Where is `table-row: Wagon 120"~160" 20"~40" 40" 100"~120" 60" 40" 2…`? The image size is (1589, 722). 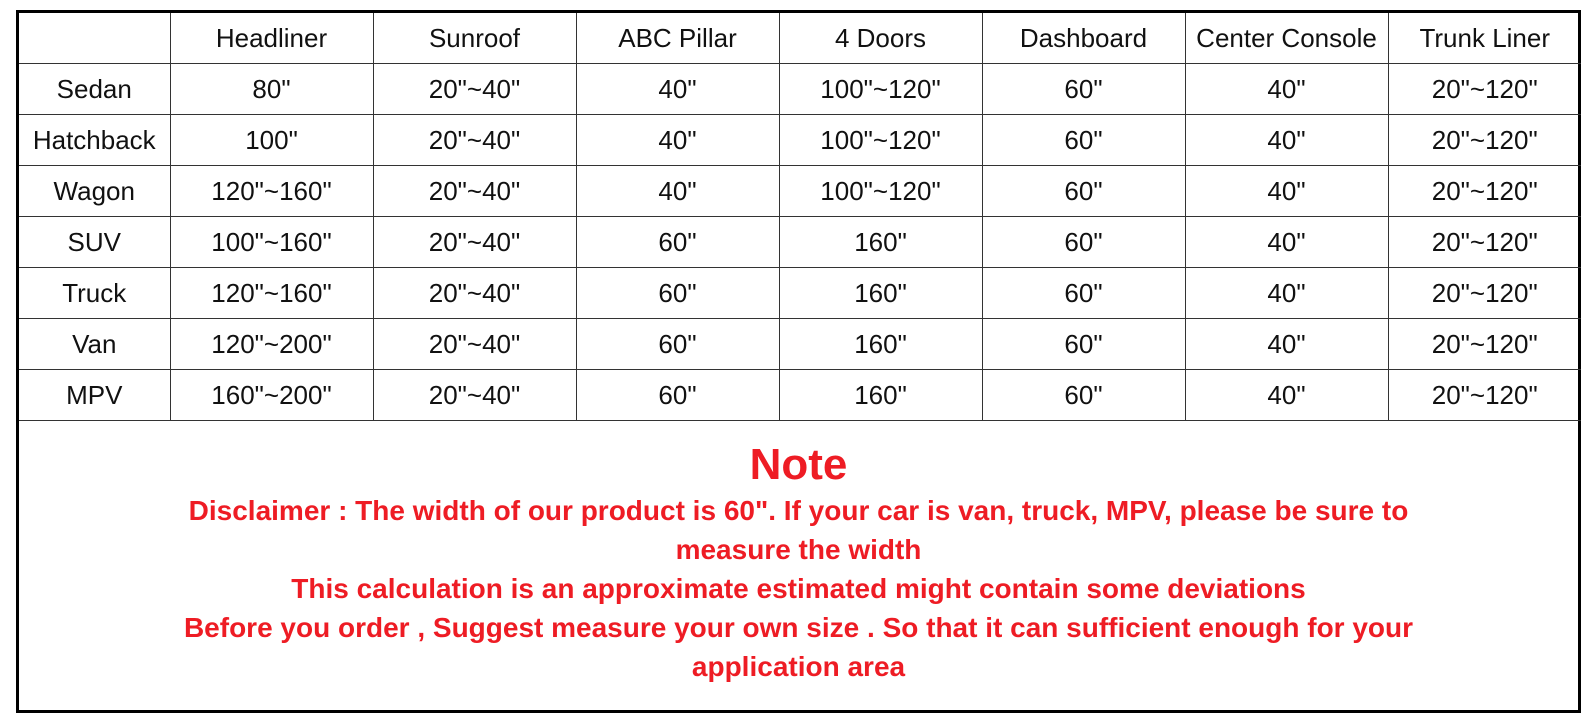 table-row: Wagon 120"~160" 20"~40" 40" 100"~120" 60" 40" 2… is located at coordinates (800, 191).